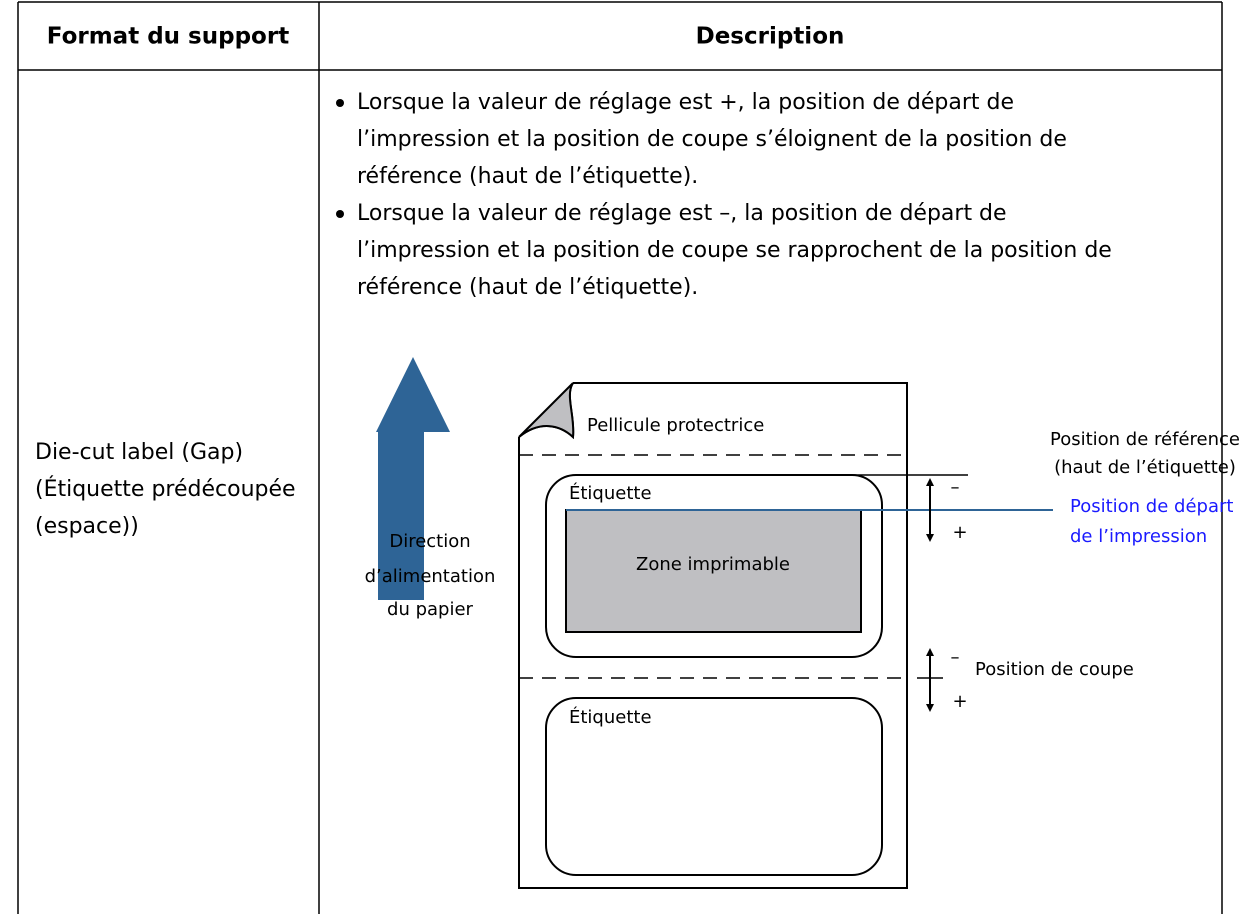 The image size is (1239, 914). Describe the element at coordinates (430, 609) in the screenshot. I see `feed-label: du papier` at that location.